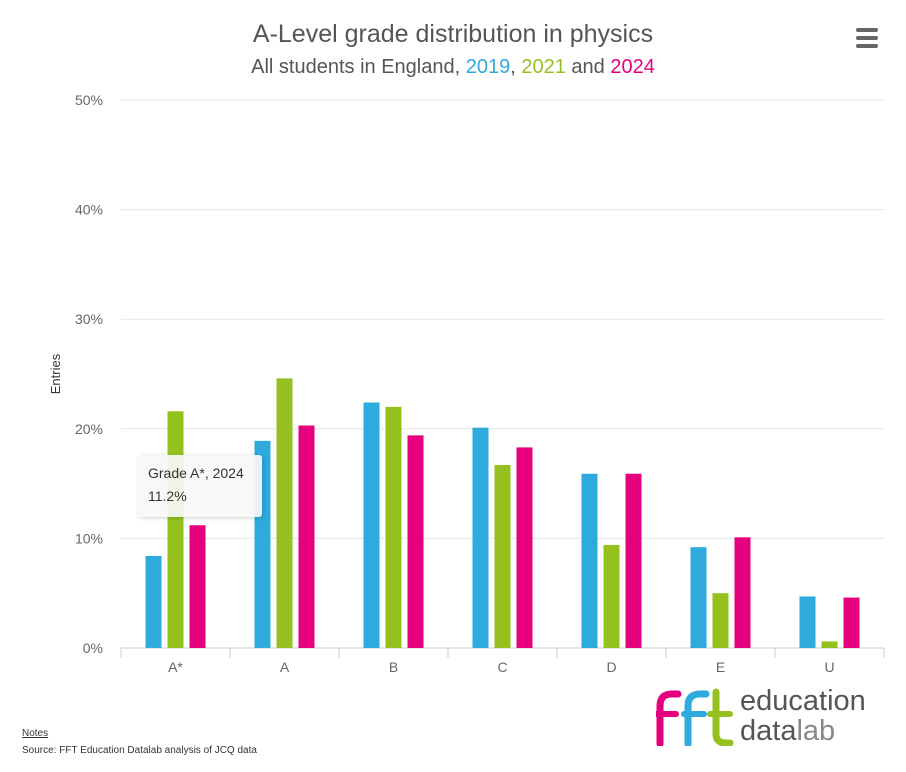 The image size is (906, 772). Describe the element at coordinates (89, 429) in the screenshot. I see `y-tick-label: 20%` at that location.